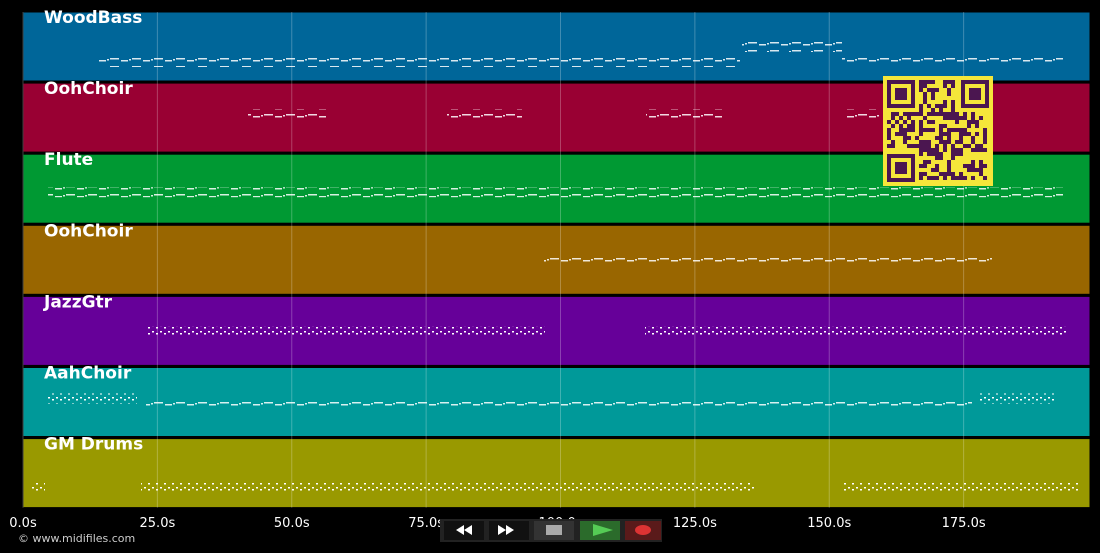  I want to click on time-tick-label: 150.0s, so click(829, 523).